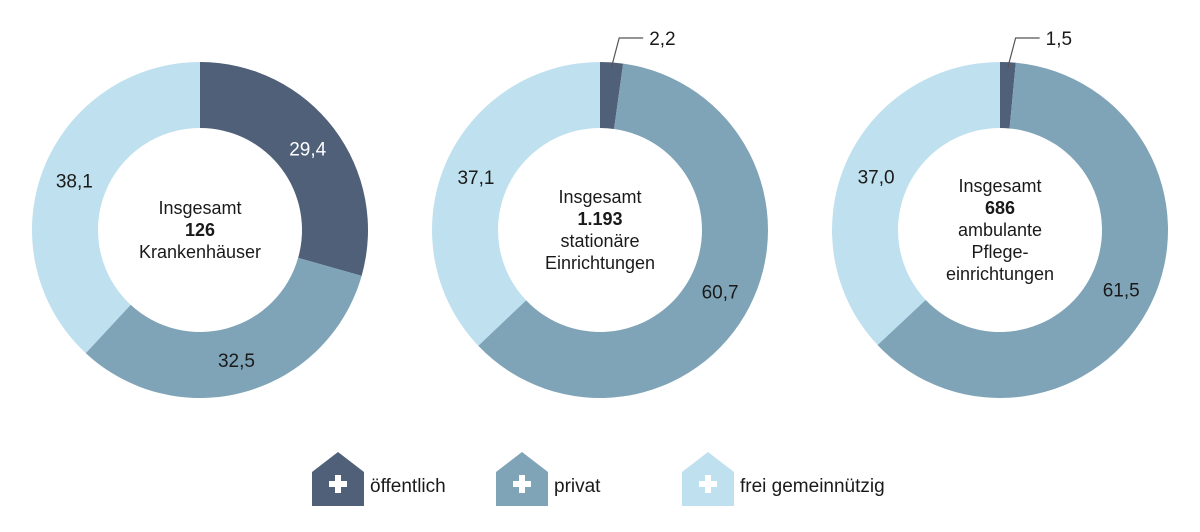 The image size is (1200, 532). What do you see at coordinates (999, 252) in the screenshot?
I see `center-text-line: Pflege-` at bounding box center [999, 252].